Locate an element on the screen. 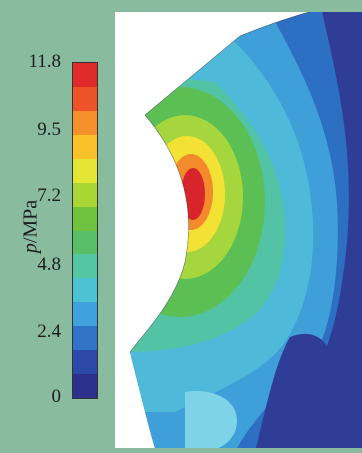  legend-tick-label: 7.2 is located at coordinates (49, 195).